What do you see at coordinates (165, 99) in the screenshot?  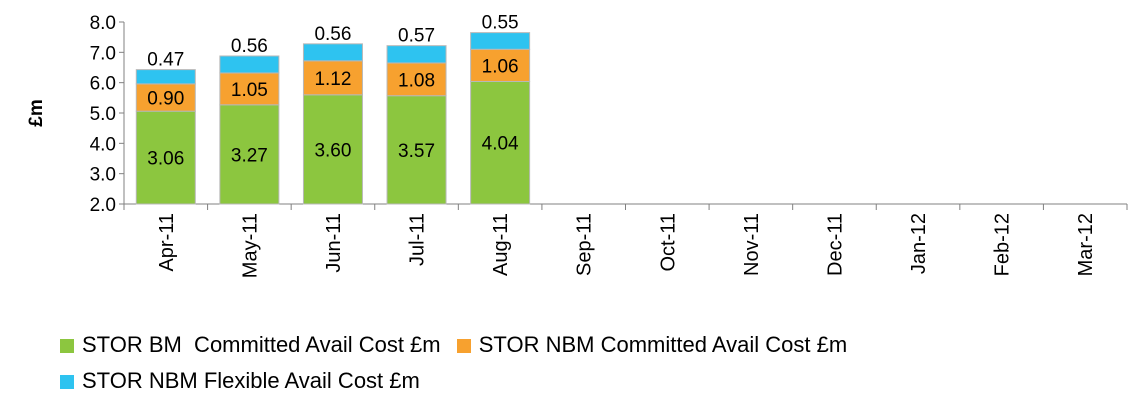 I see `data-label: 0.90` at bounding box center [165, 99].